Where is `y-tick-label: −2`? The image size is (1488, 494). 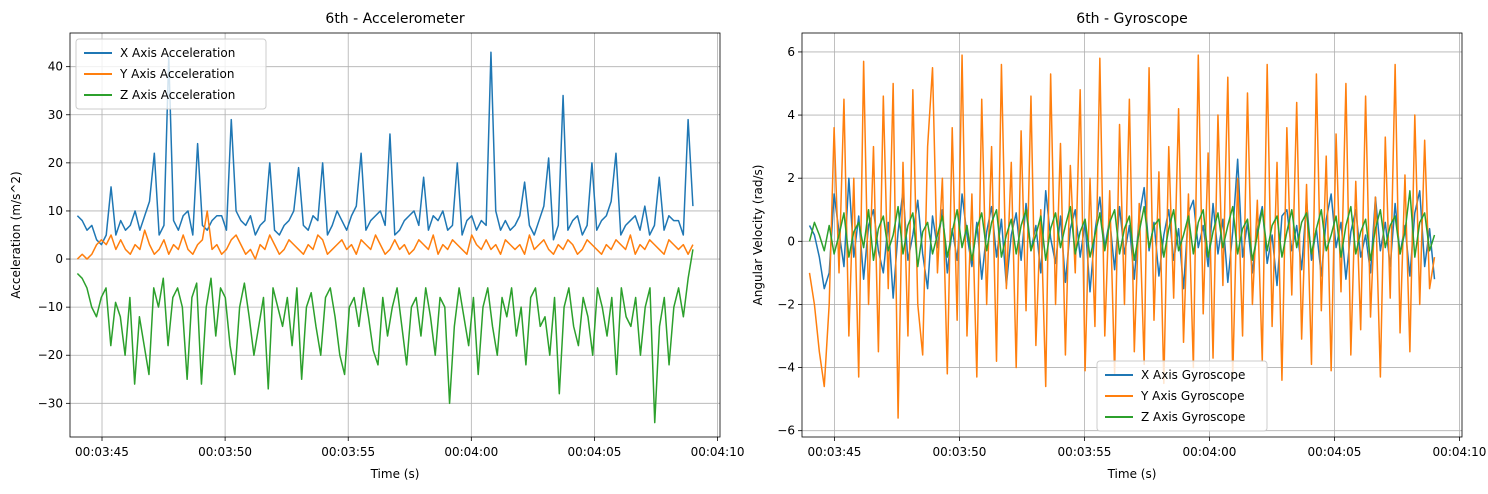 y-tick-label: −2 is located at coordinates (786, 304).